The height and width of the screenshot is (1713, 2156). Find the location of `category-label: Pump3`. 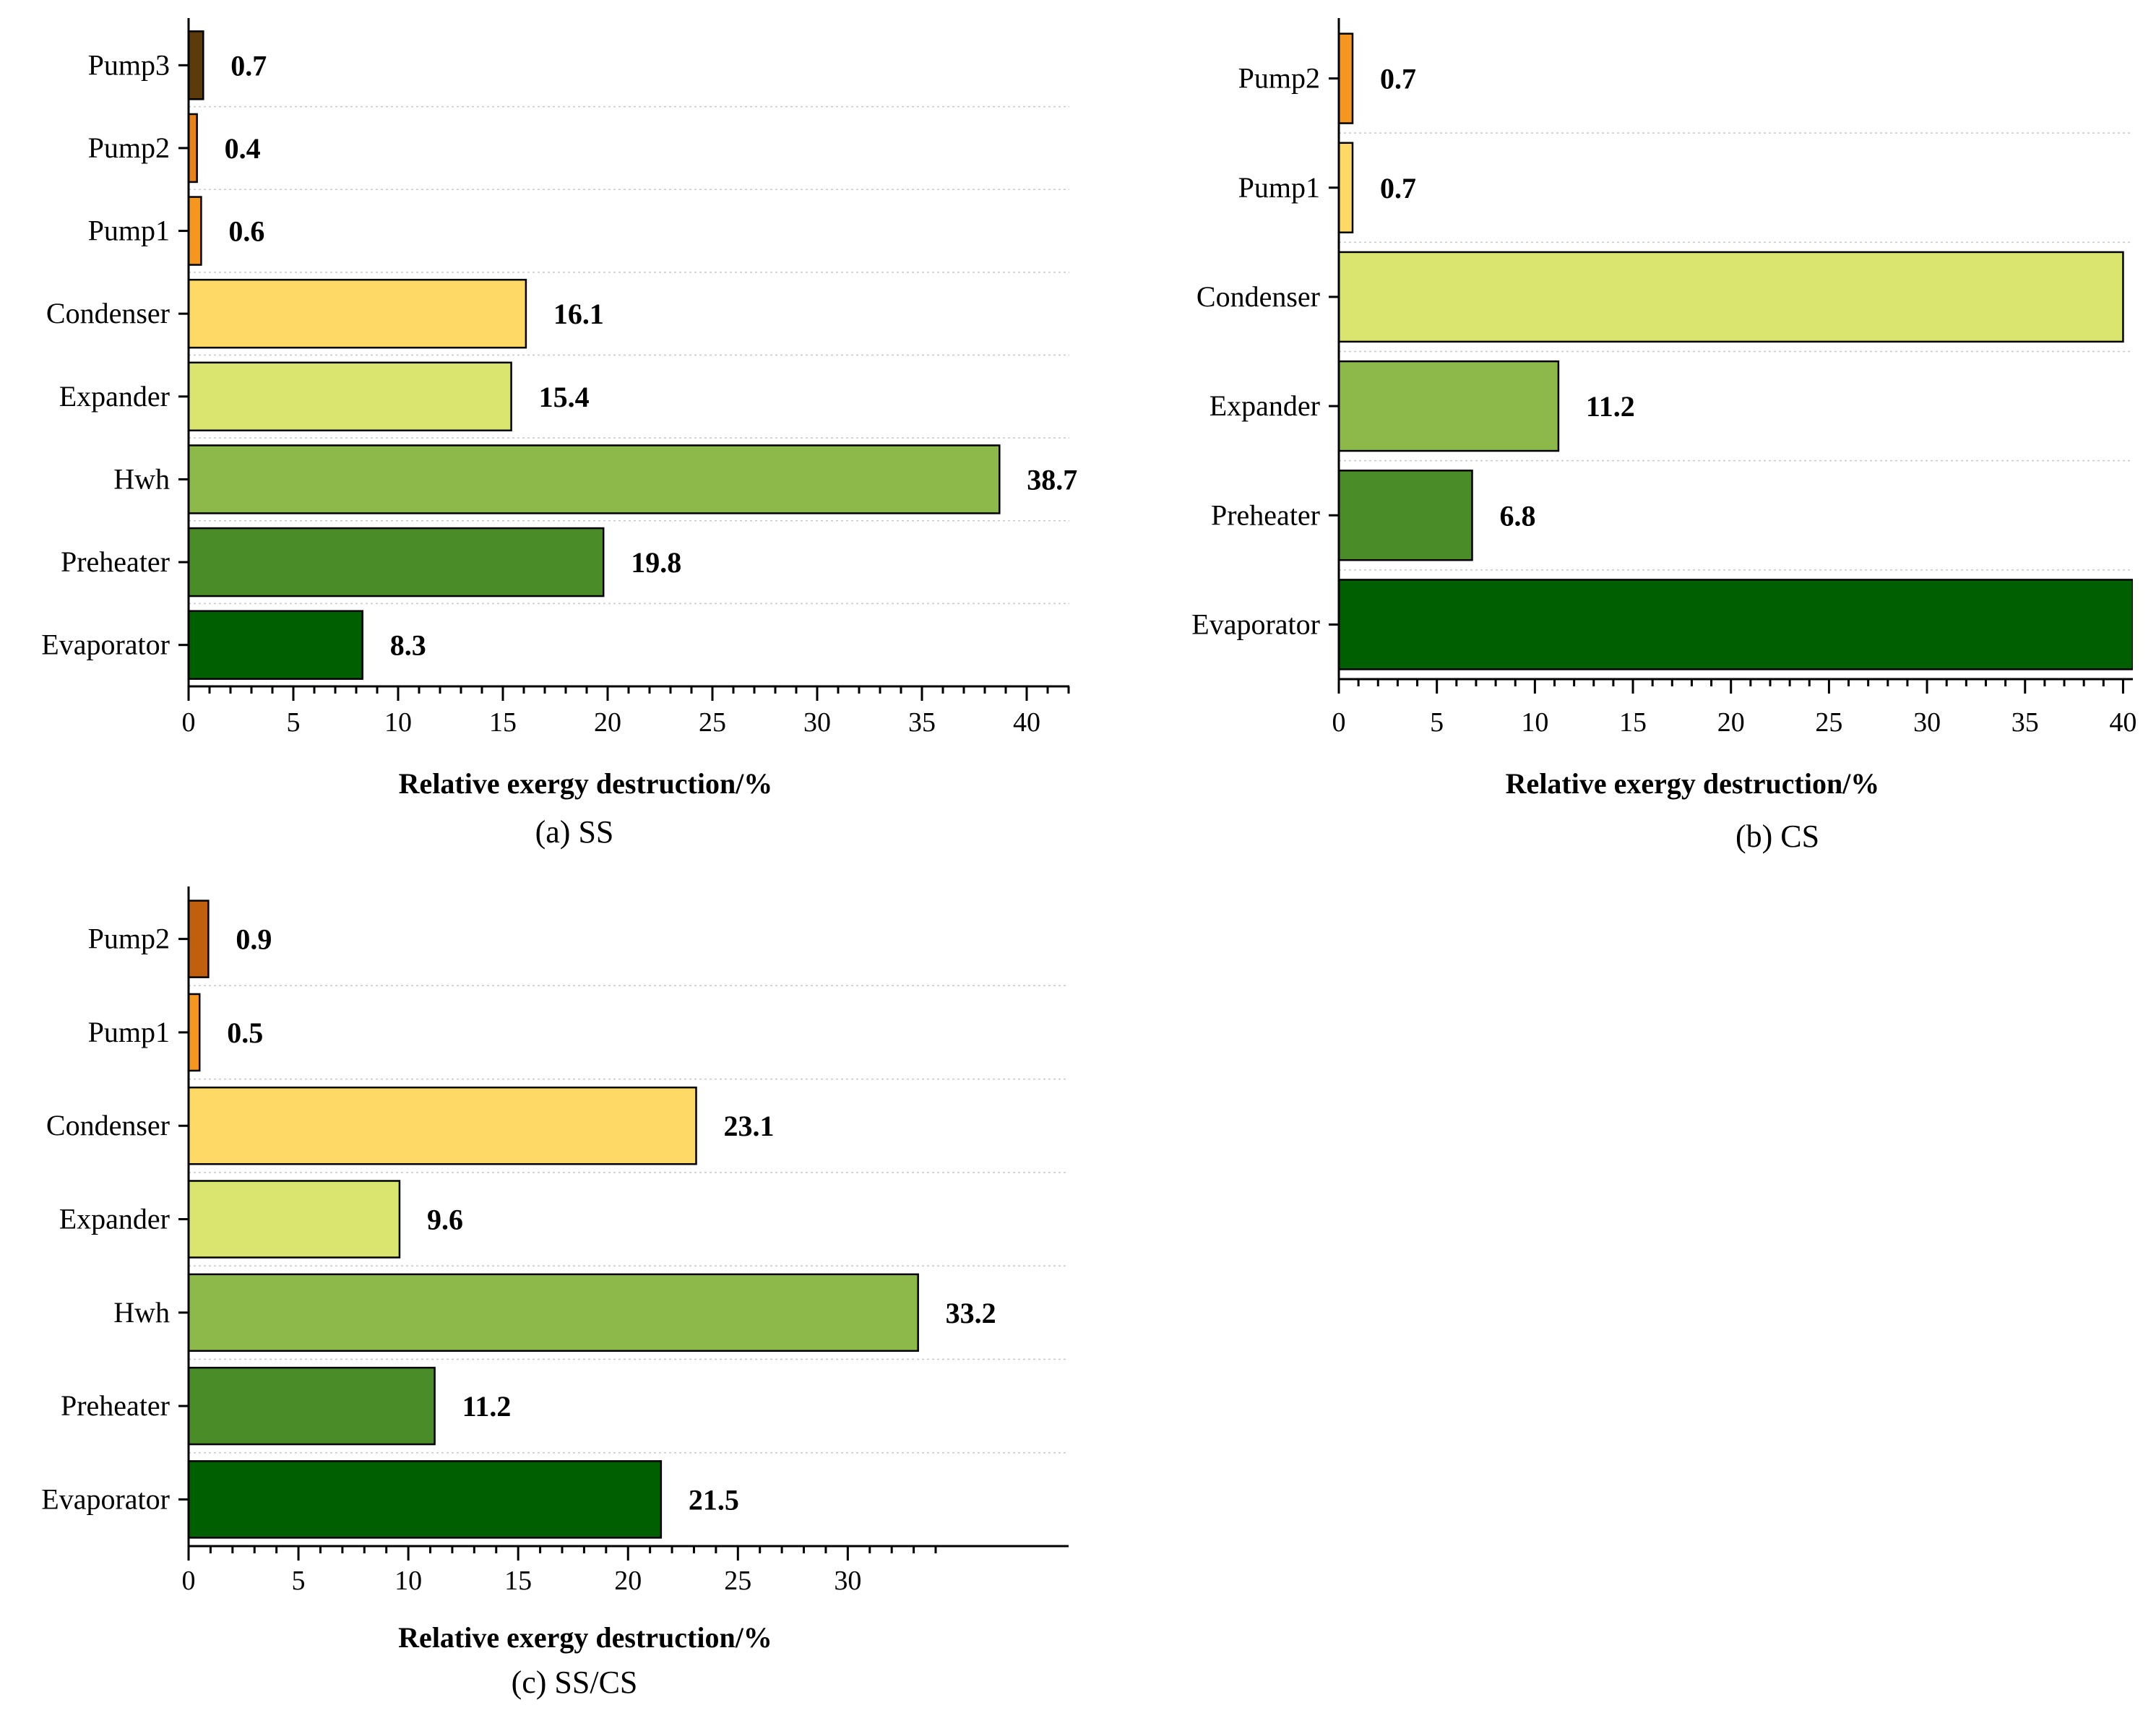

category-label: Pump3 is located at coordinates (129, 64).